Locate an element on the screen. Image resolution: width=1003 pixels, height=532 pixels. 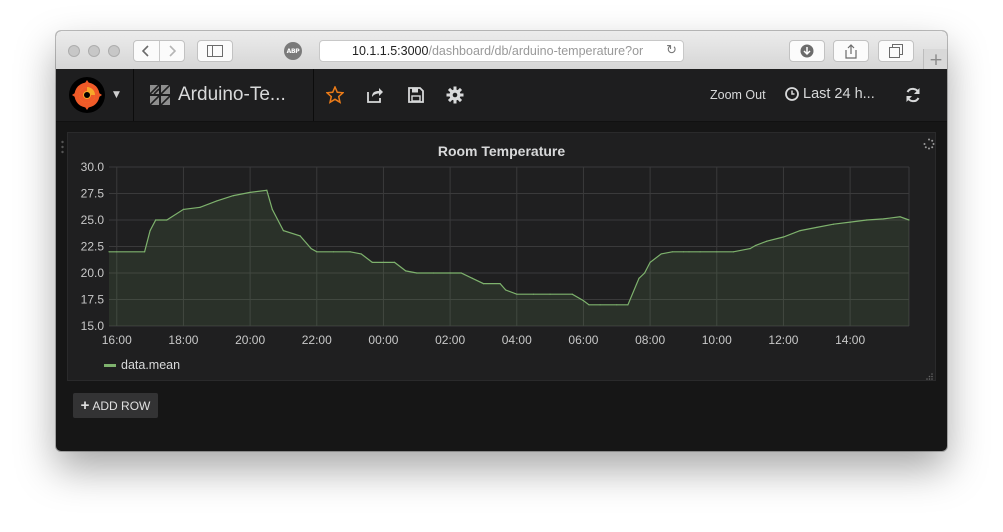
tabs-overview-button is located at coordinates (896, 51).